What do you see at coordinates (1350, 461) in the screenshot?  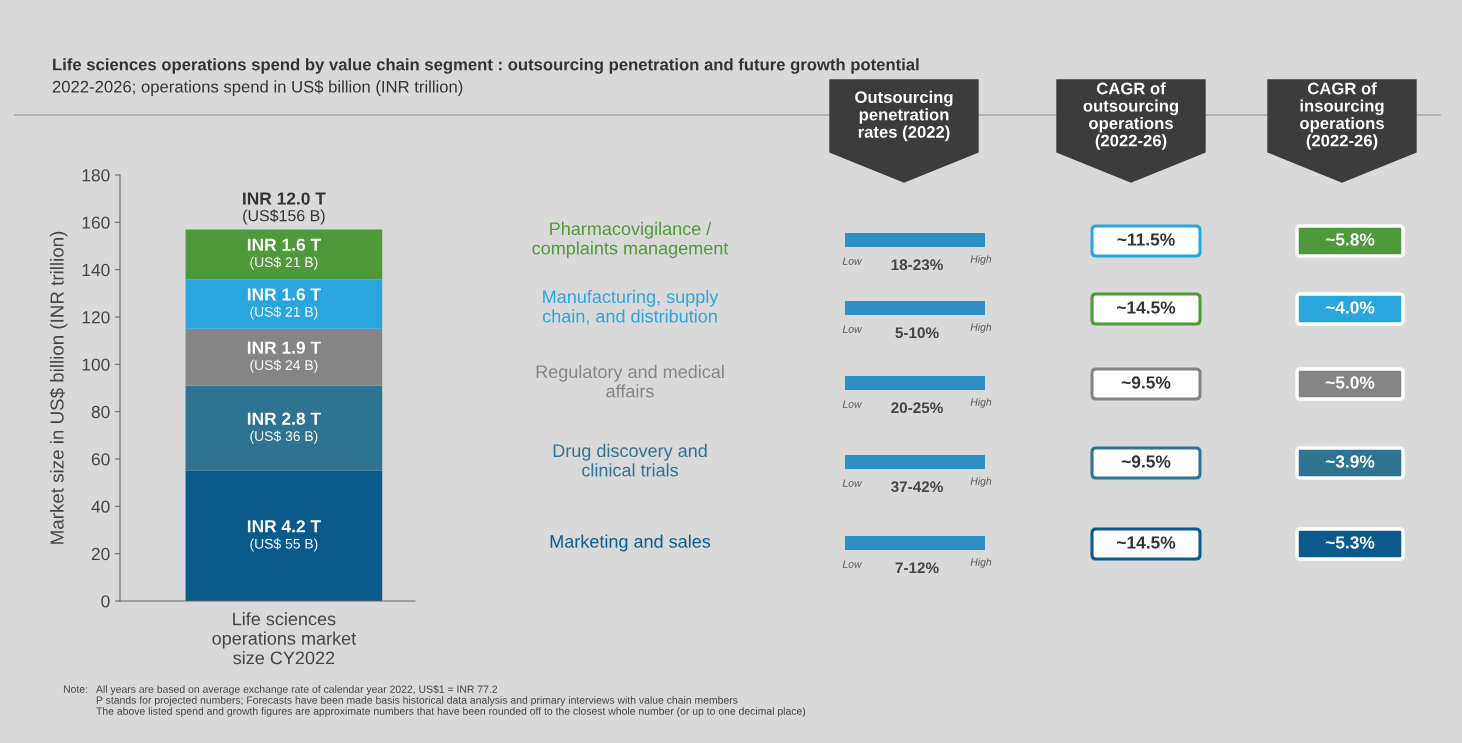 I see `text: ~3.9%` at bounding box center [1350, 461].